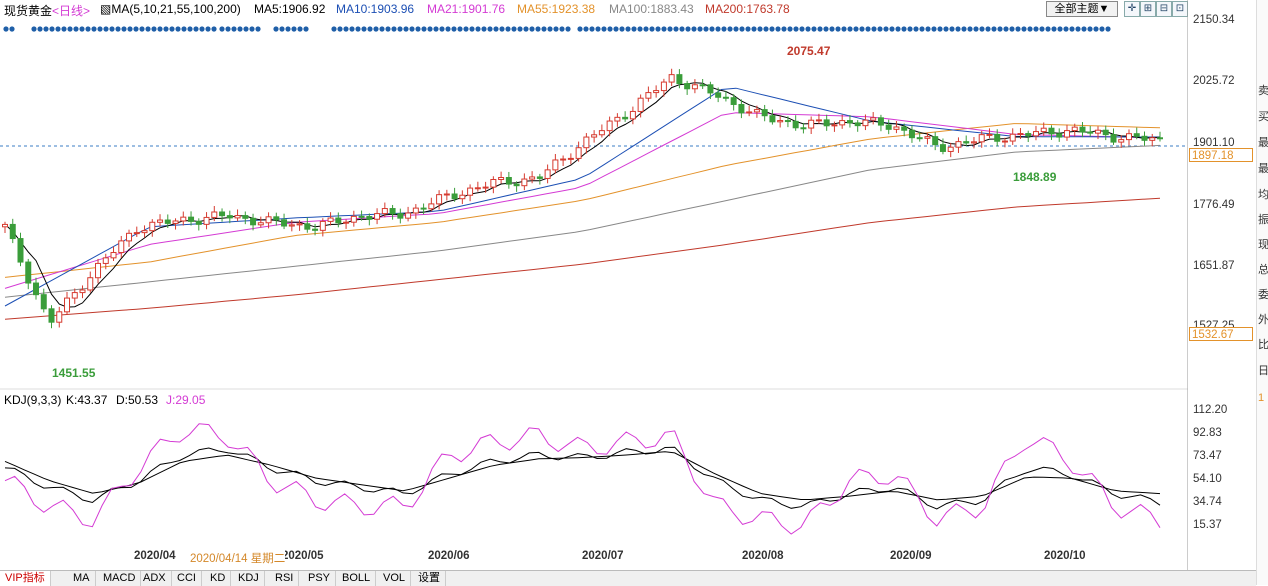 Image resolution: width=1268 pixels, height=586 pixels. I want to click on kdj-k-value: K:43.37, so click(87, 400).